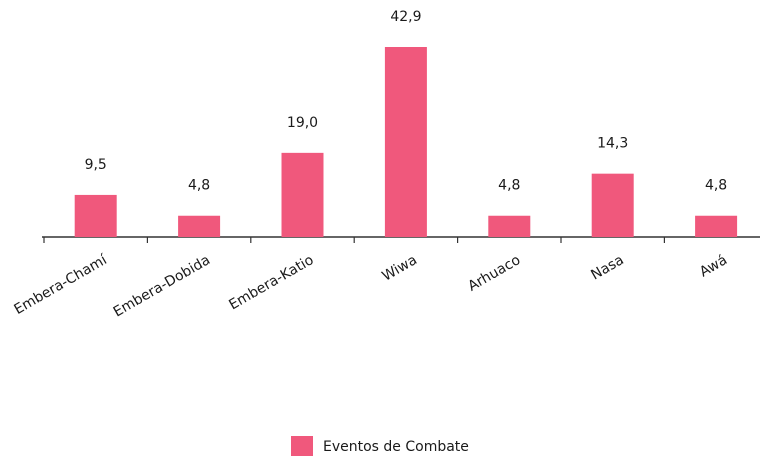 This screenshot has height=457, width=766. I want to click on value-label: 19,0, so click(302, 123).